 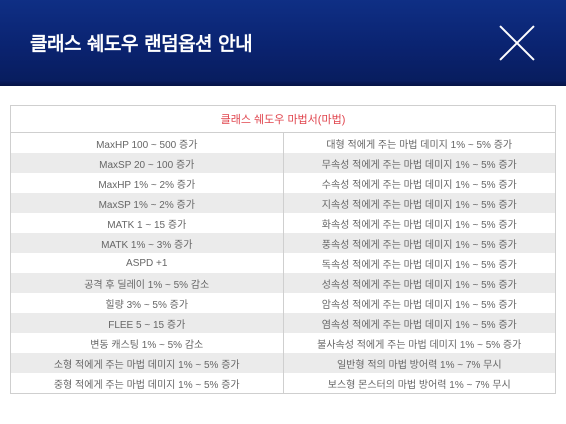 I want to click on option-left-cell: MATK 1% ~ 3% 증가, so click(x=147, y=243).